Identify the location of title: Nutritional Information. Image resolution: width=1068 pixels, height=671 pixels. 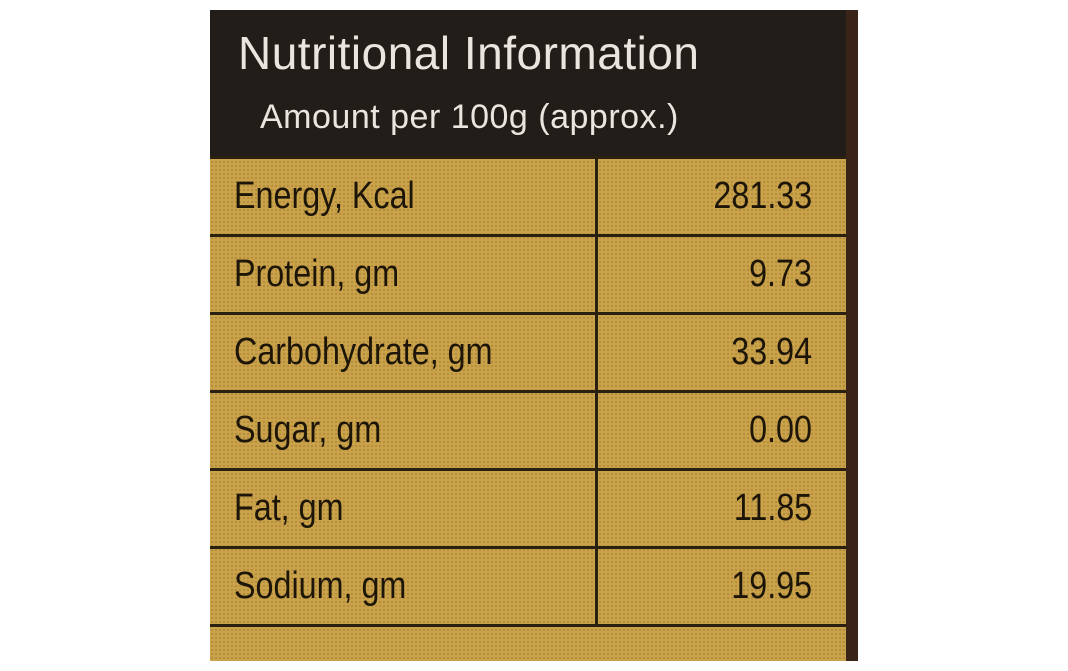
(469, 53).